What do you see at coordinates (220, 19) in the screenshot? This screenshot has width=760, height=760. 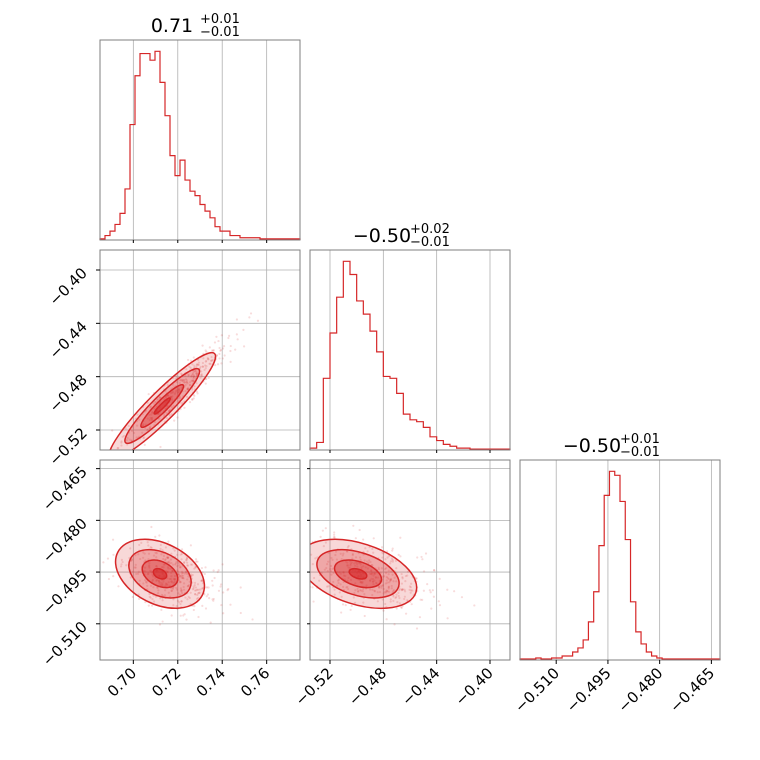 I see `hist-title-plus-0: +0.01` at bounding box center [220, 19].